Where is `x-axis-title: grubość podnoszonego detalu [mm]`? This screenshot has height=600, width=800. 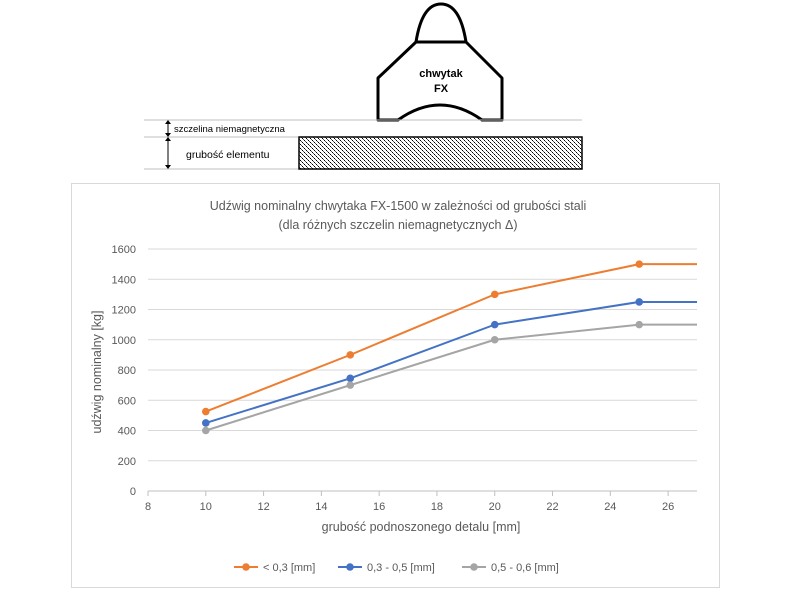 x-axis-title: grubość podnoszonego detalu [mm] is located at coordinates (421, 527).